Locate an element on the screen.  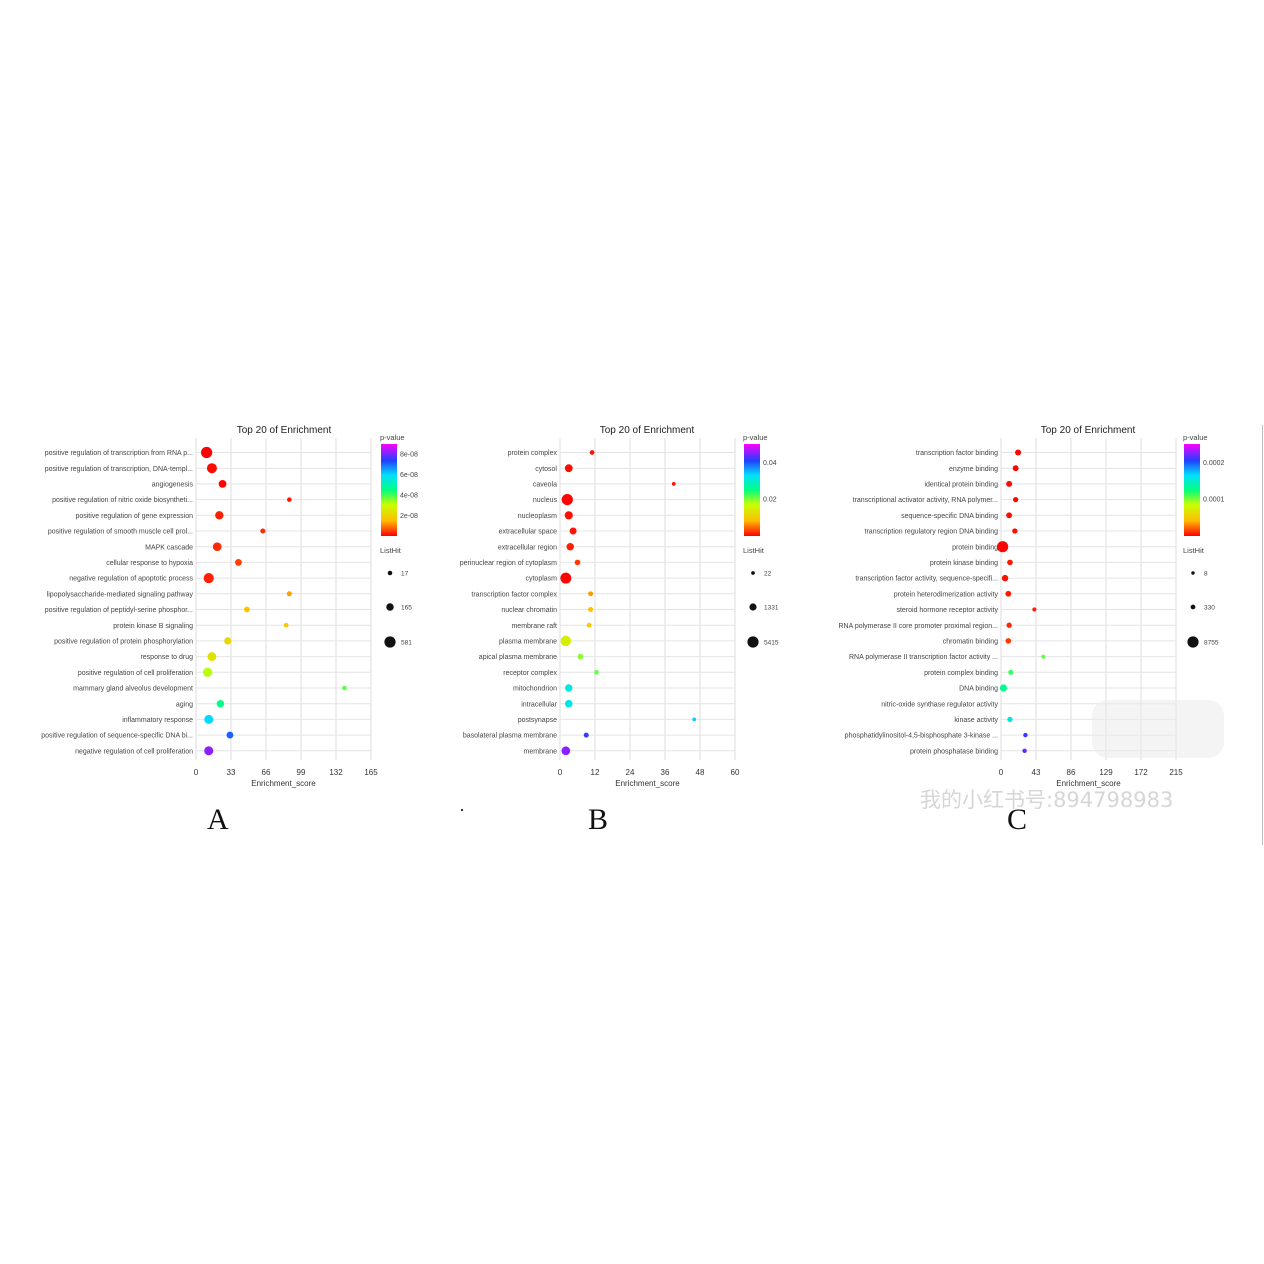
chart-3-term-label-9: protein heterodimerization activity is located at coordinates (946, 594).